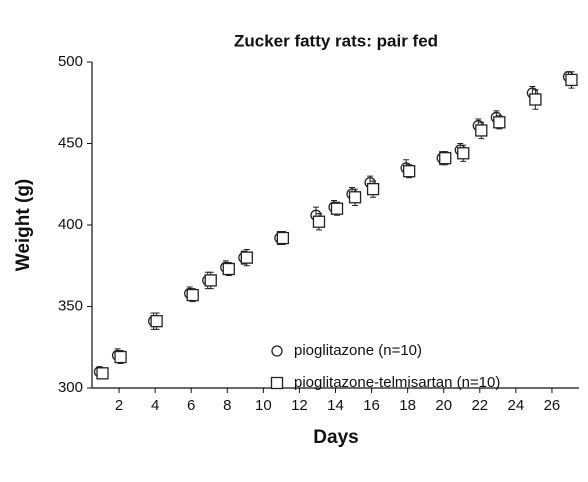  I want to click on x-axis-label: Days, so click(335, 437).